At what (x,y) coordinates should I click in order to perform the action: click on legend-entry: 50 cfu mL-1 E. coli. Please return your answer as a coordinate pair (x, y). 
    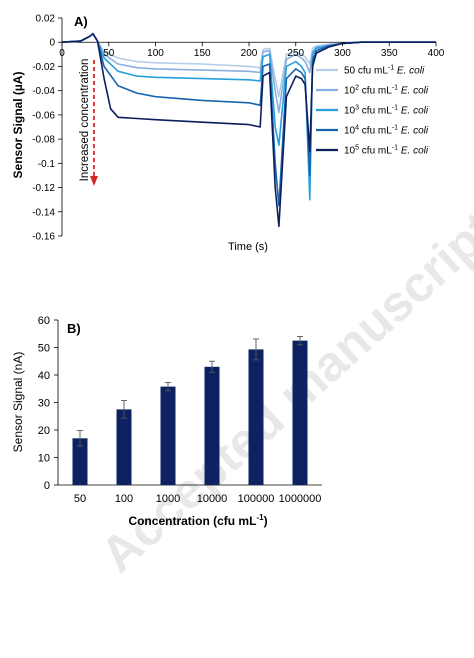
    Looking at the image, I should click on (384, 71).